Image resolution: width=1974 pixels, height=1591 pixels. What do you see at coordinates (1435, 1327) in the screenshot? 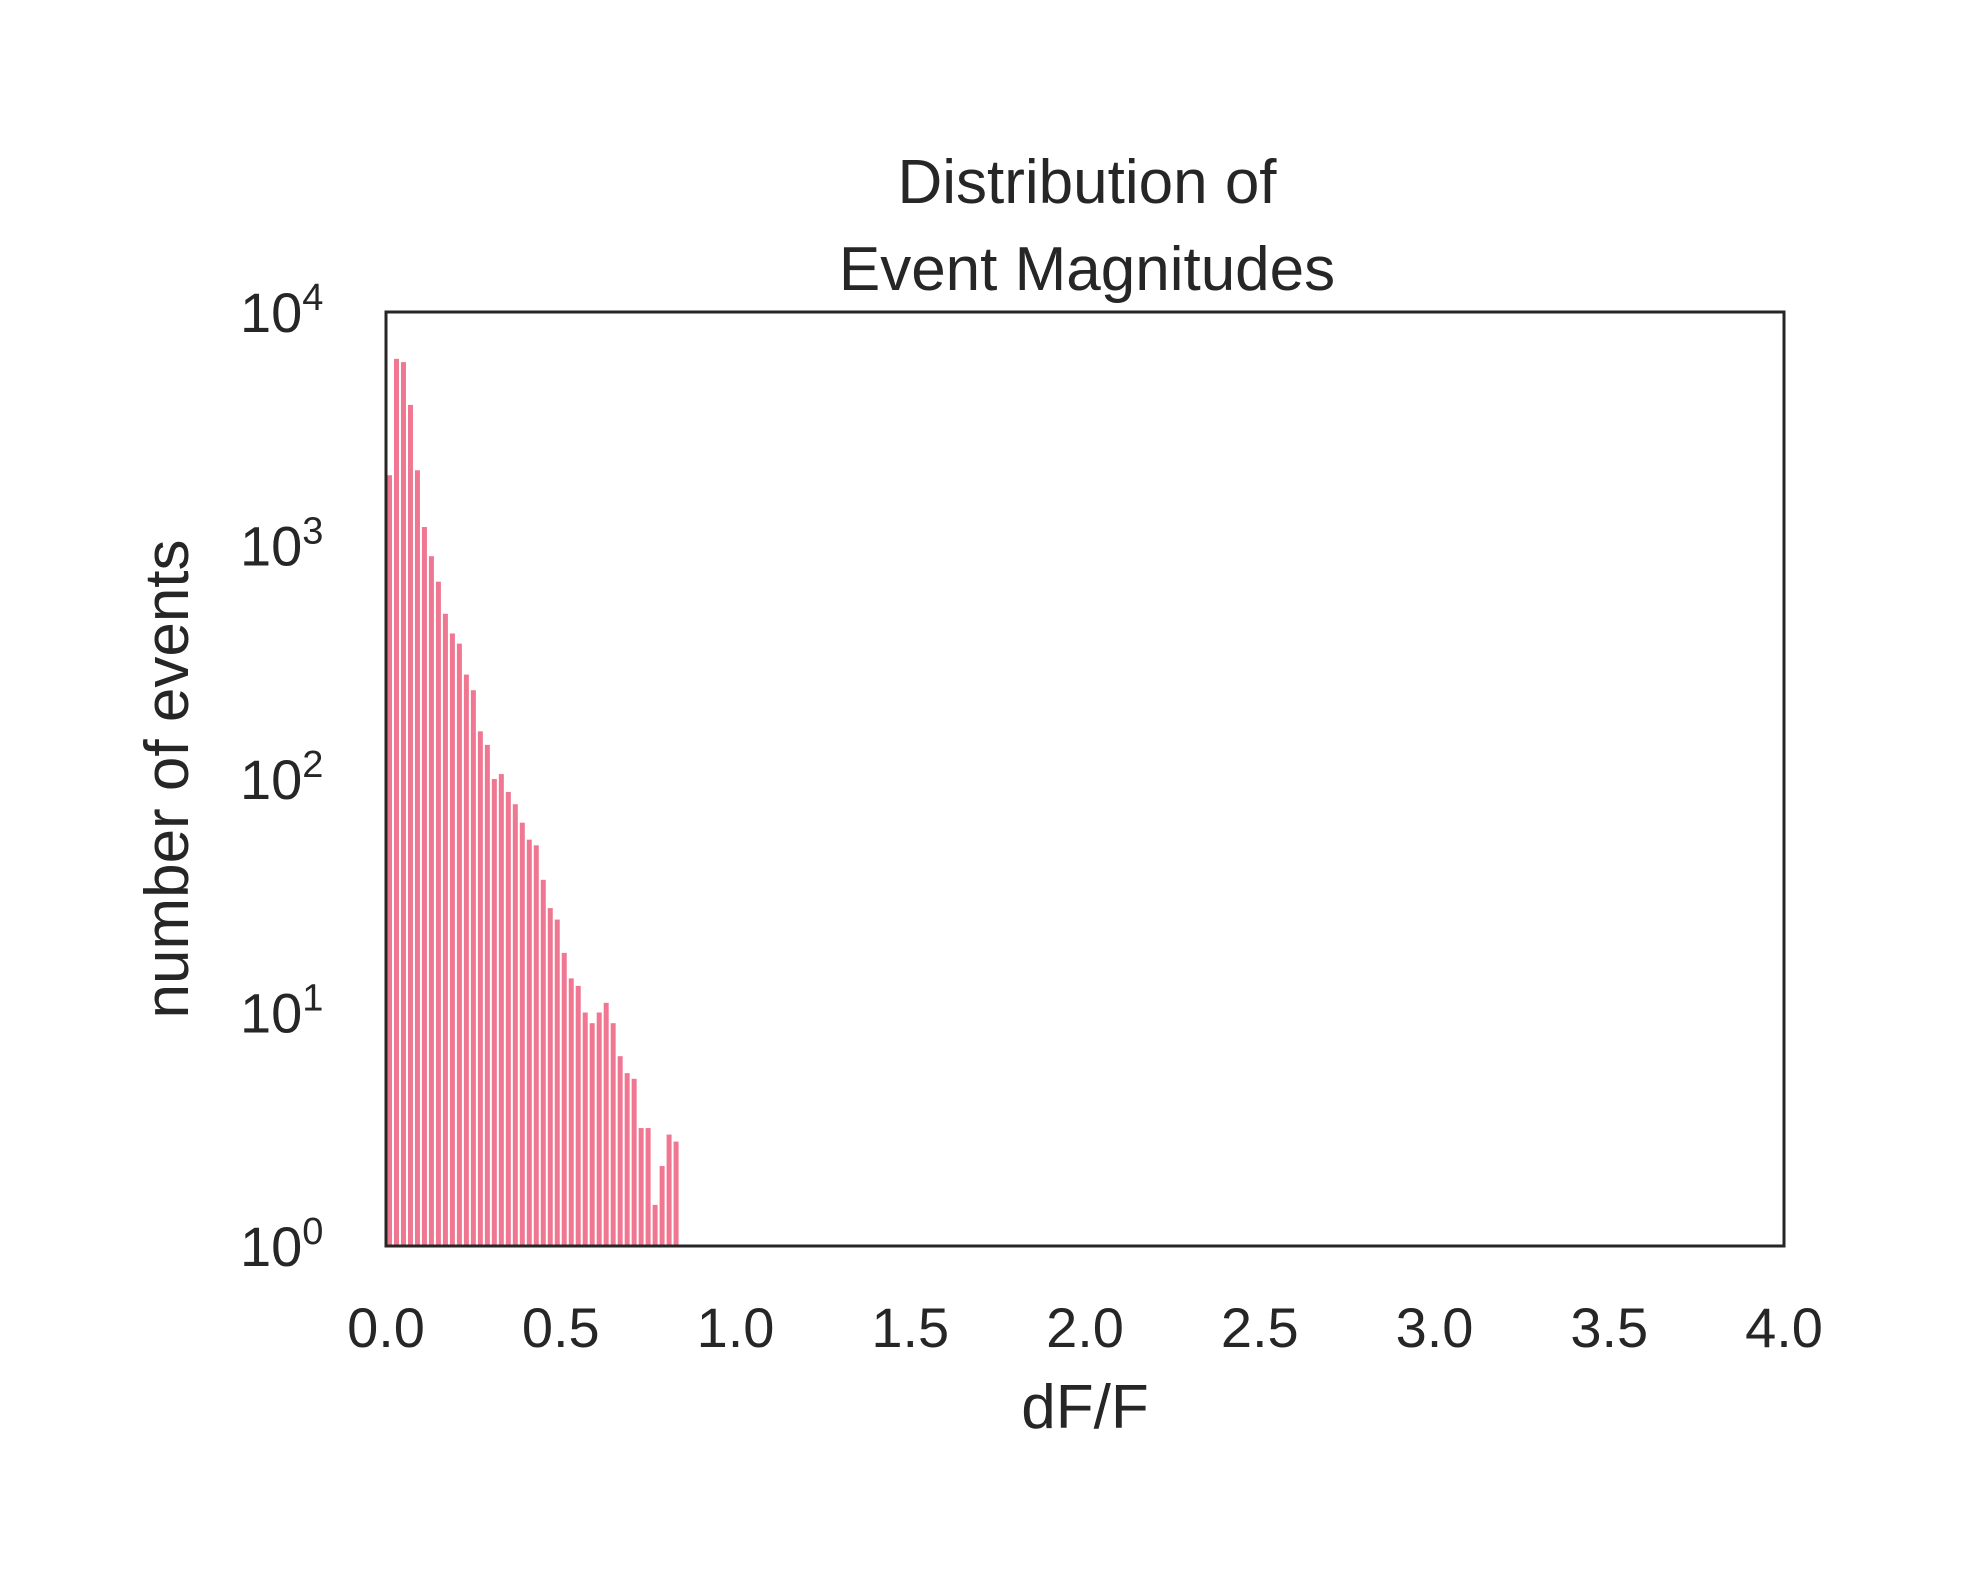
I see `x-tick-label: 3.0` at bounding box center [1435, 1327].